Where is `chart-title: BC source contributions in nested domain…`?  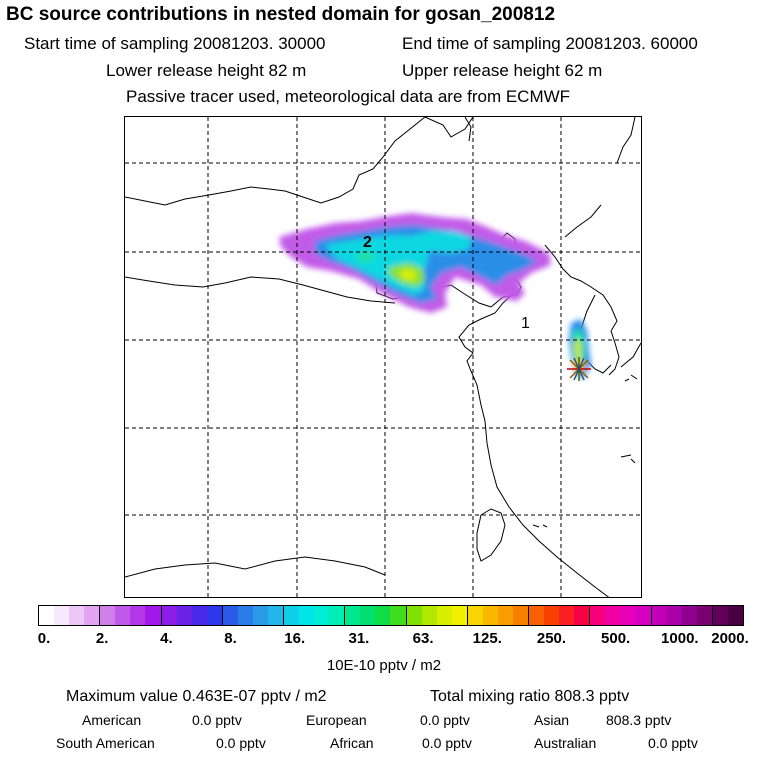 chart-title: BC source contributions in nested domain… is located at coordinates (281, 14).